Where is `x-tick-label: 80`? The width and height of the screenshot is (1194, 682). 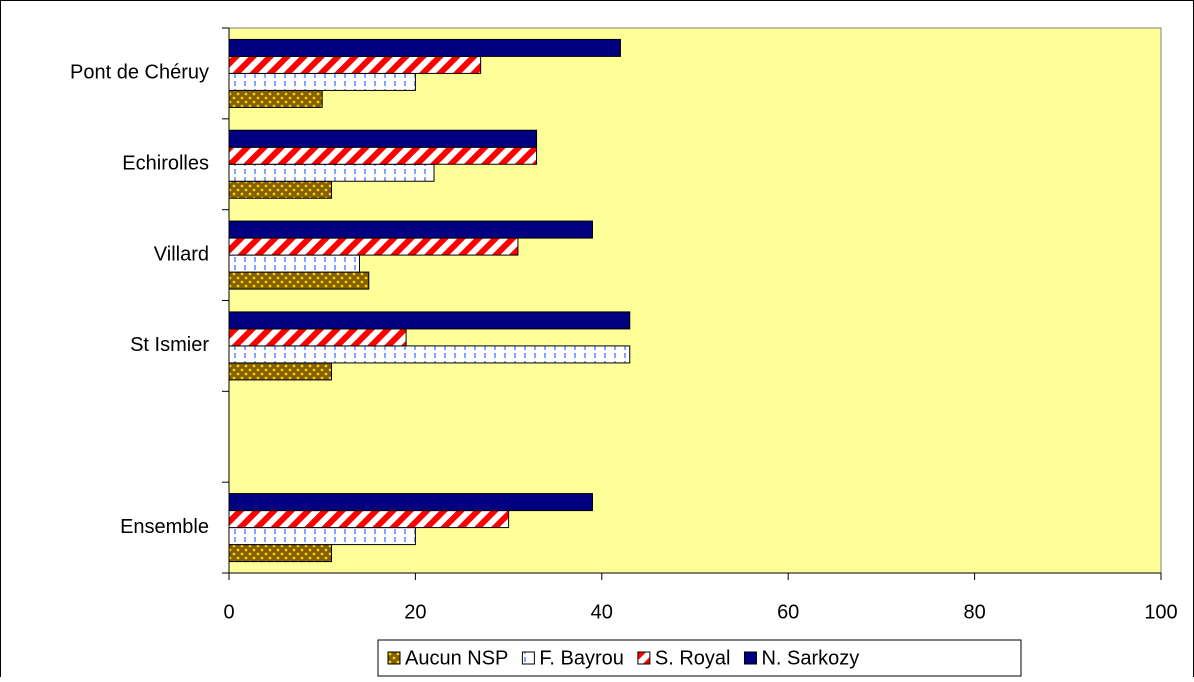 x-tick-label: 80 is located at coordinates (974, 612).